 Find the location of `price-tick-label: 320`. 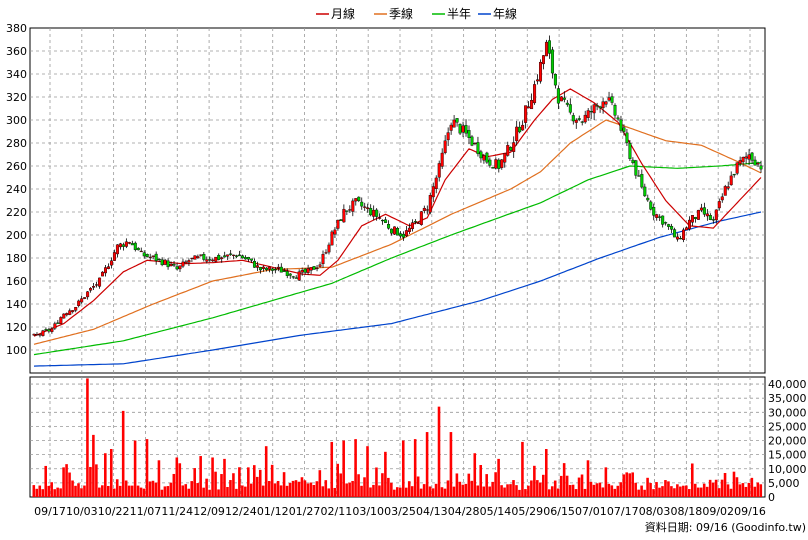

price-tick-label: 320 is located at coordinates (16, 97).